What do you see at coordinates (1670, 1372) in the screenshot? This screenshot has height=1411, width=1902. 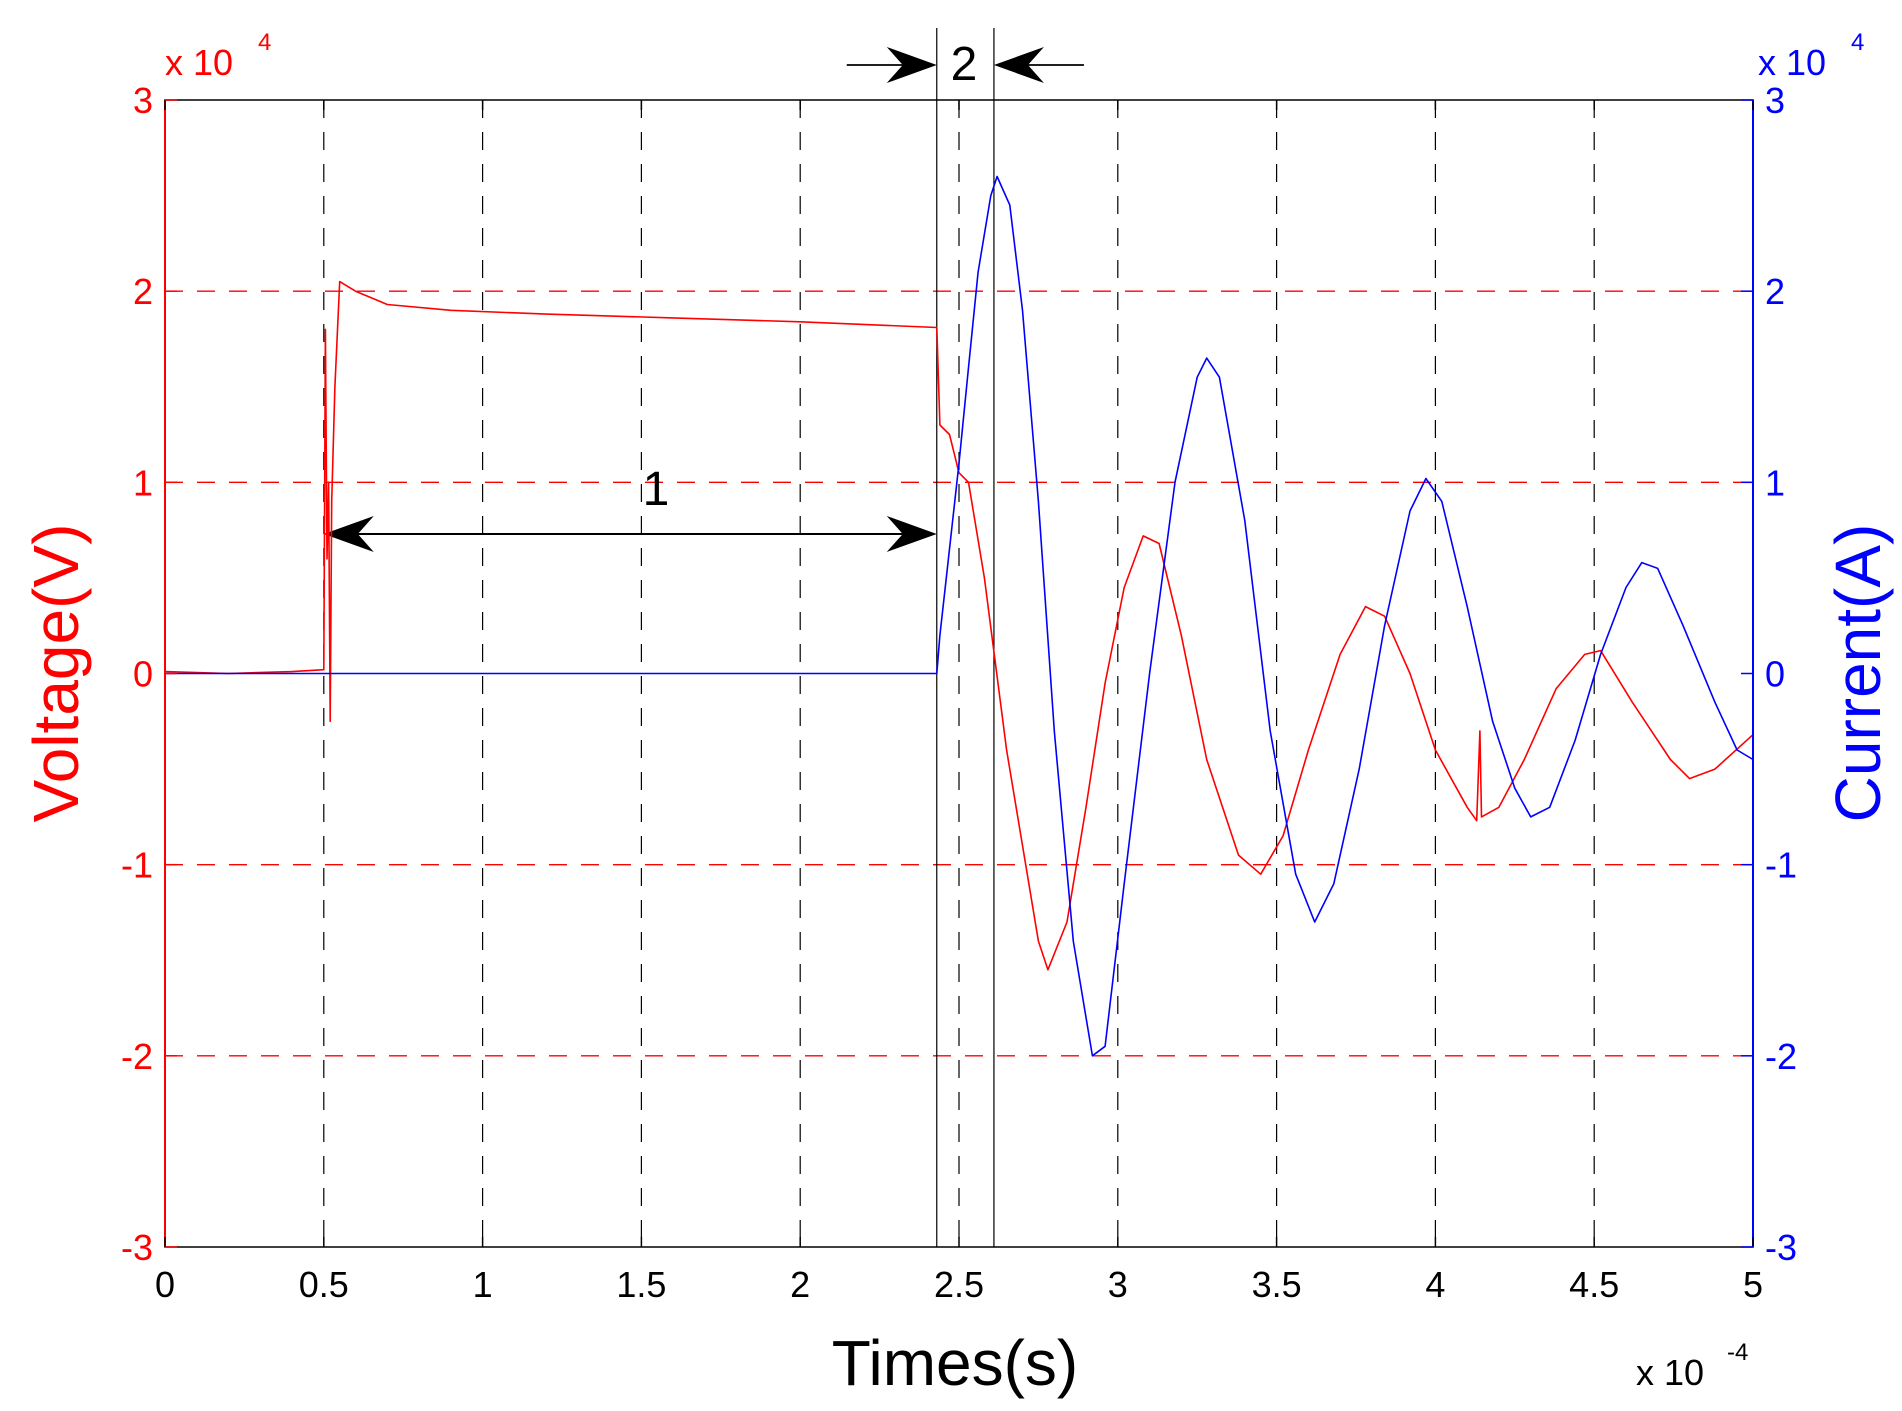 I see `x-multiplier: x 10` at bounding box center [1670, 1372].